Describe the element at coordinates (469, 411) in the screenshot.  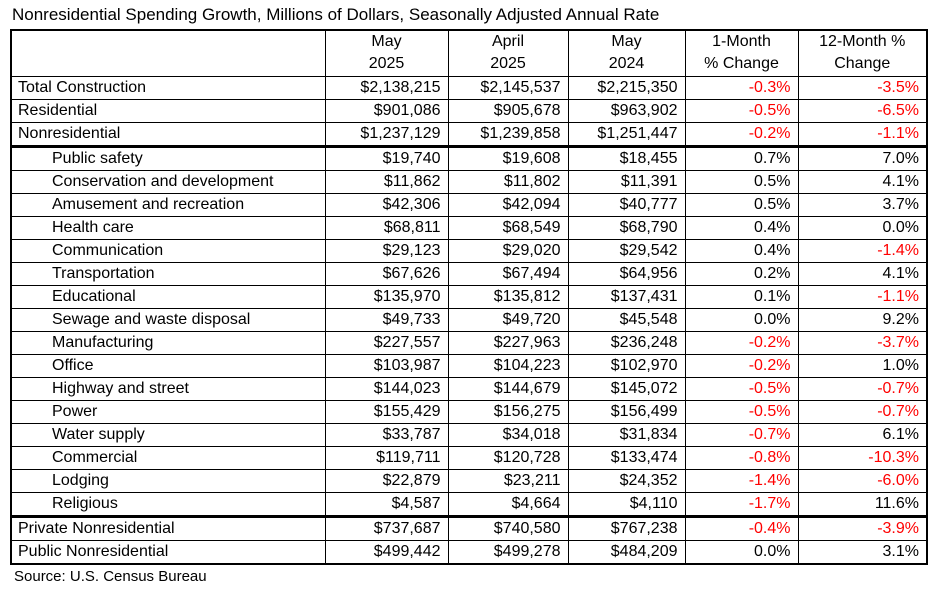
I see `table-row: Power $155,429 $156,275 $156,499 -0.5% -0.7%` at that location.